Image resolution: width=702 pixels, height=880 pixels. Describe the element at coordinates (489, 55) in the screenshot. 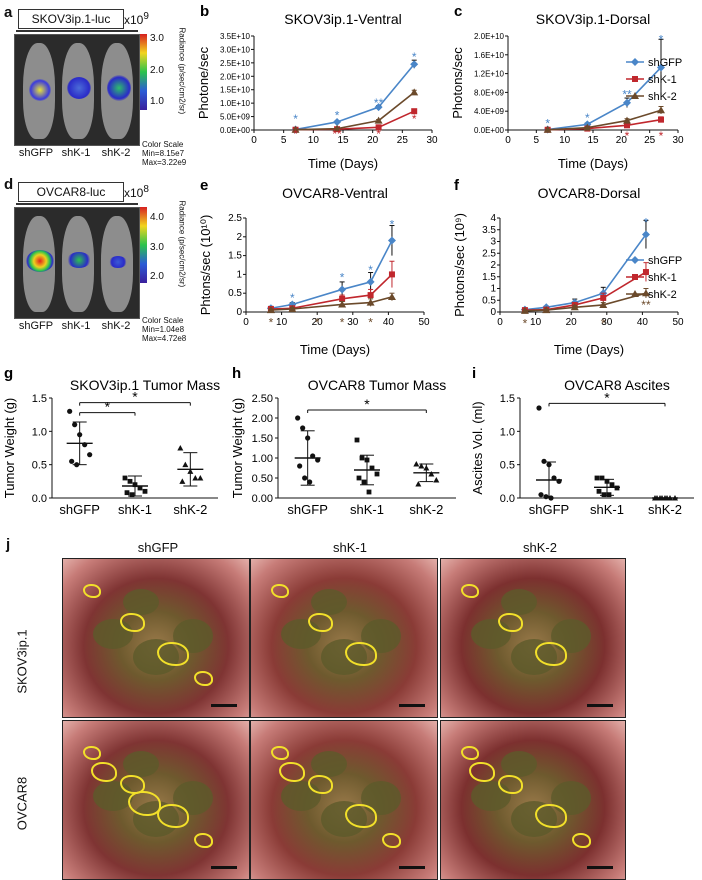

I see `y-tick-label: 1.6E+10` at that location.